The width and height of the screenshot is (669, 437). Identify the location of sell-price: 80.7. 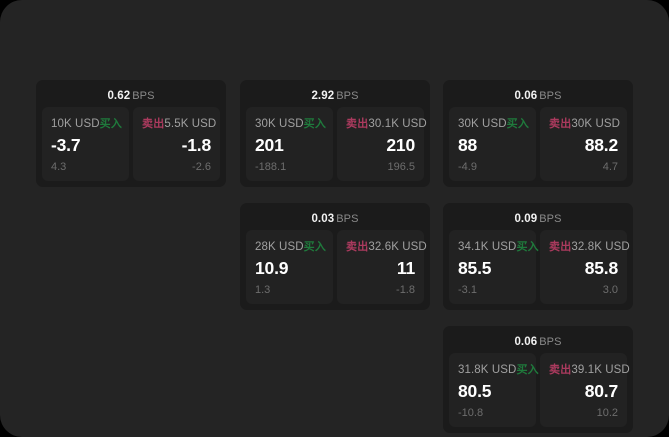
(601, 391).